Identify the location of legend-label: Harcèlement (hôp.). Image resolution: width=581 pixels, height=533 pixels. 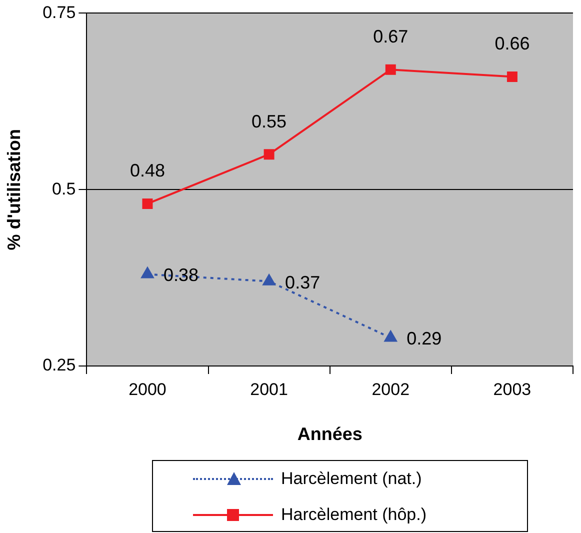
(354, 515).